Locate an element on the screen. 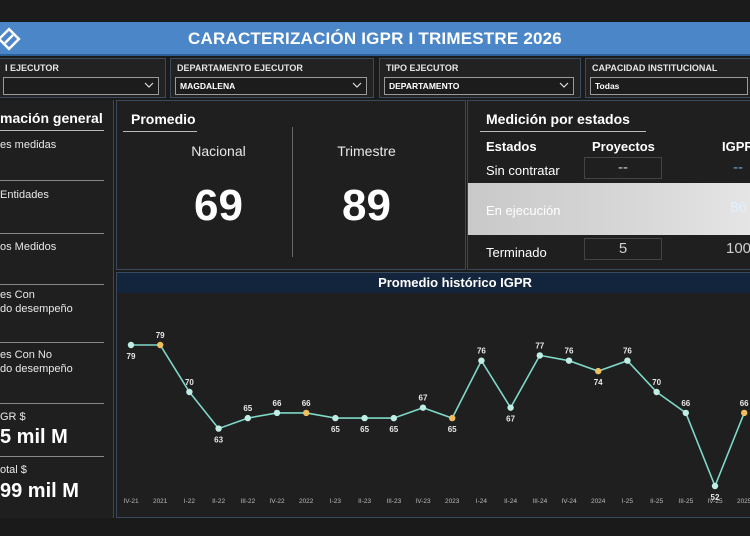 The width and height of the screenshot is (750, 536). x-tick-label: I-24 is located at coordinates (482, 501).